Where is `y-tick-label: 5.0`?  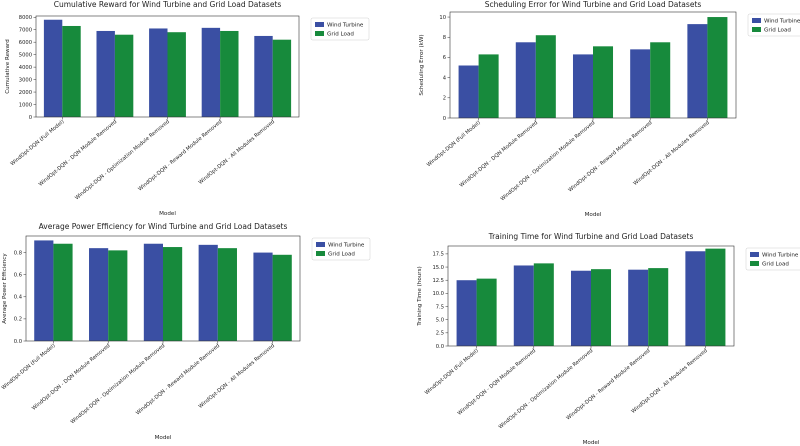 y-tick-label: 5.0 is located at coordinates (440, 320).